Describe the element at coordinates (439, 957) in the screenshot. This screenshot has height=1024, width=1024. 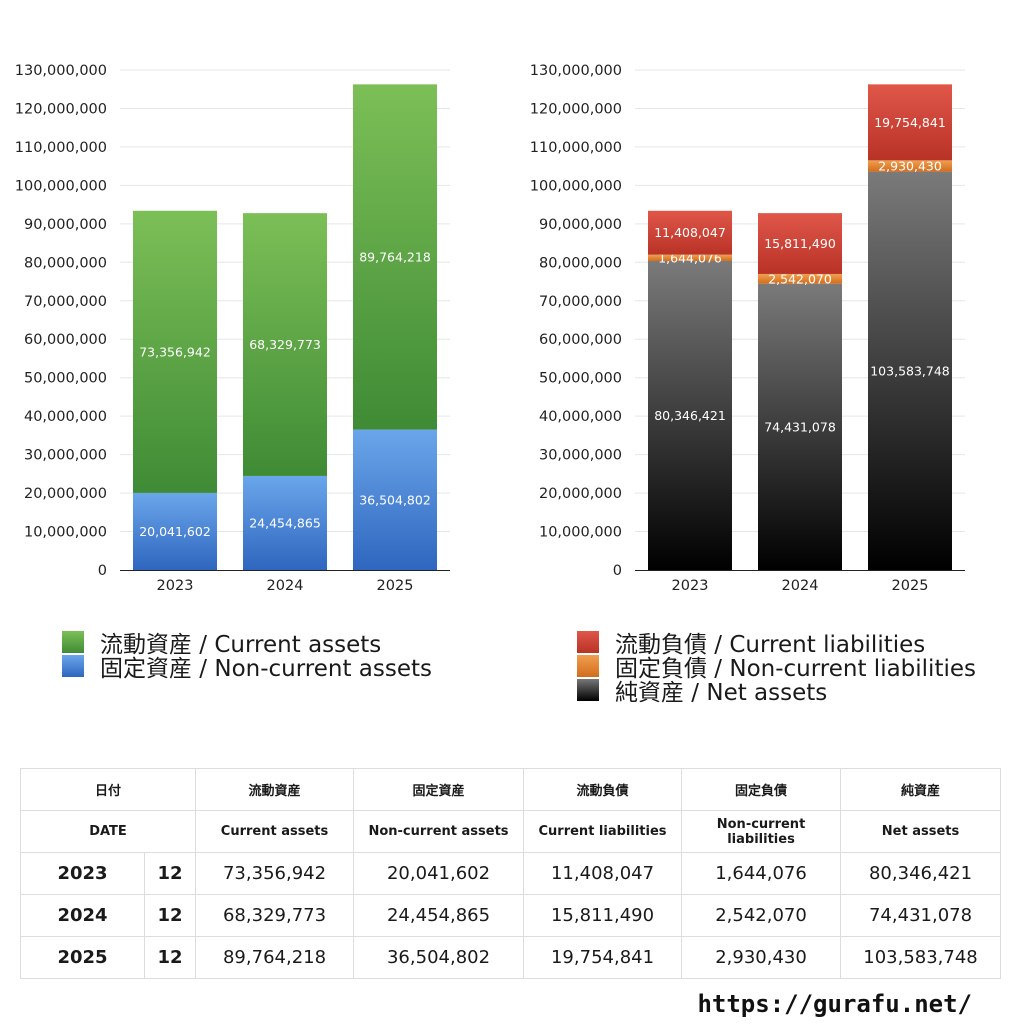
I see `cell-non-current-assets: 36,504,802` at that location.